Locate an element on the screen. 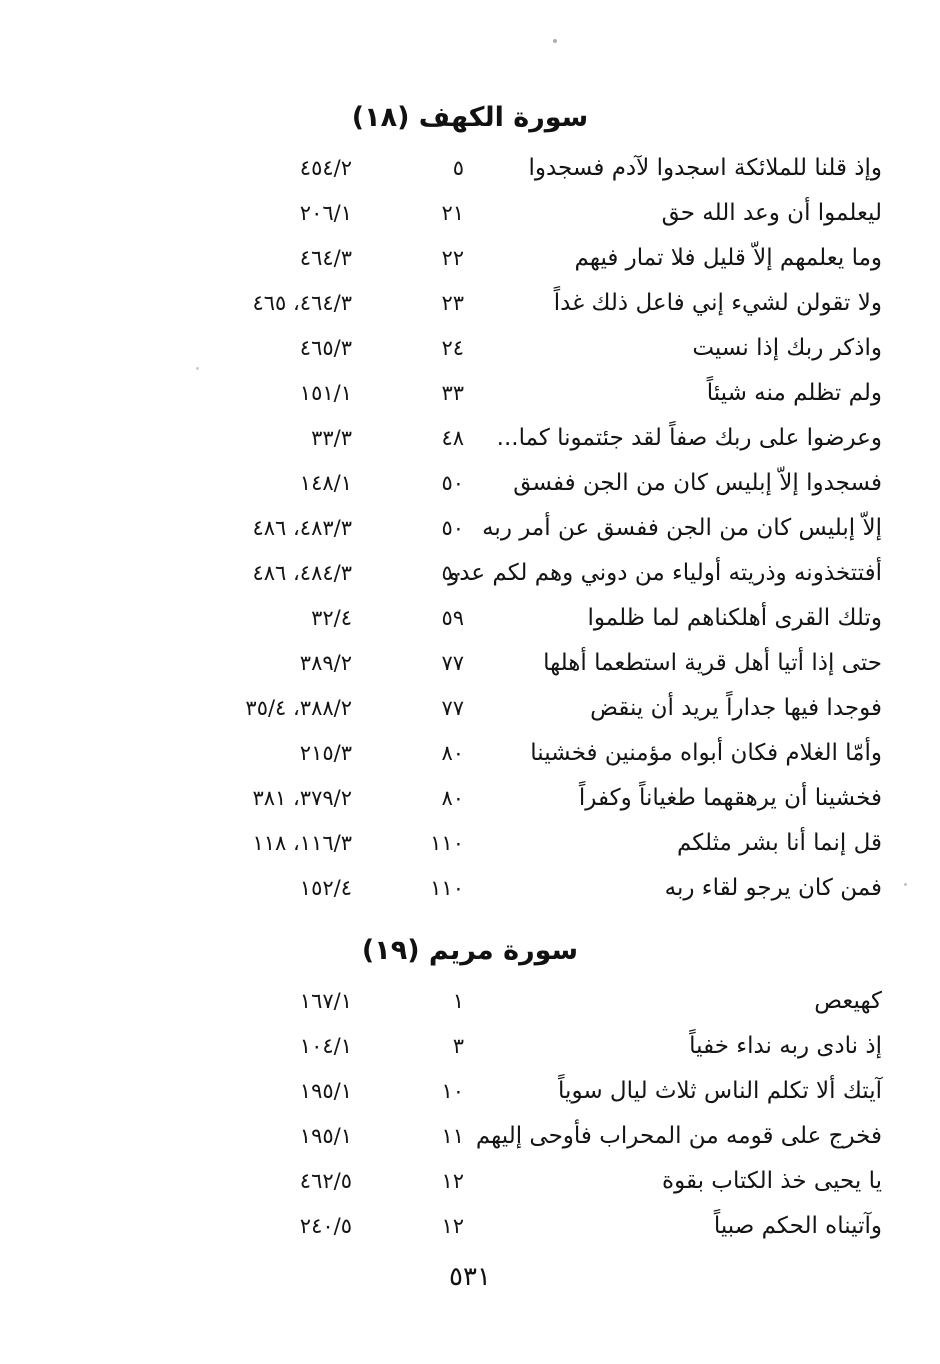 The width and height of the screenshot is (940, 1364). index-row: وتلك القرى أهلكناهم لما ظلموا ٥٩ ٣٢/٤ is located at coordinates (470, 618).